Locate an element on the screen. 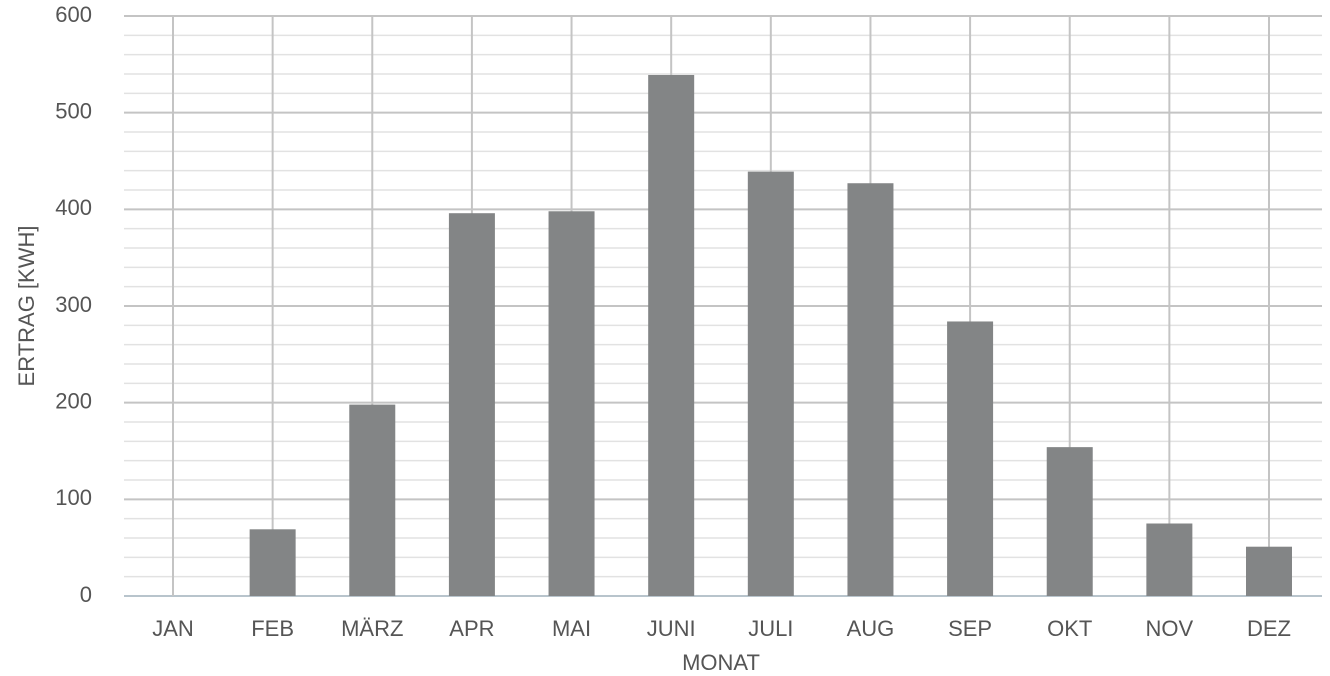  x-tick-label: JULI is located at coordinates (770, 628).